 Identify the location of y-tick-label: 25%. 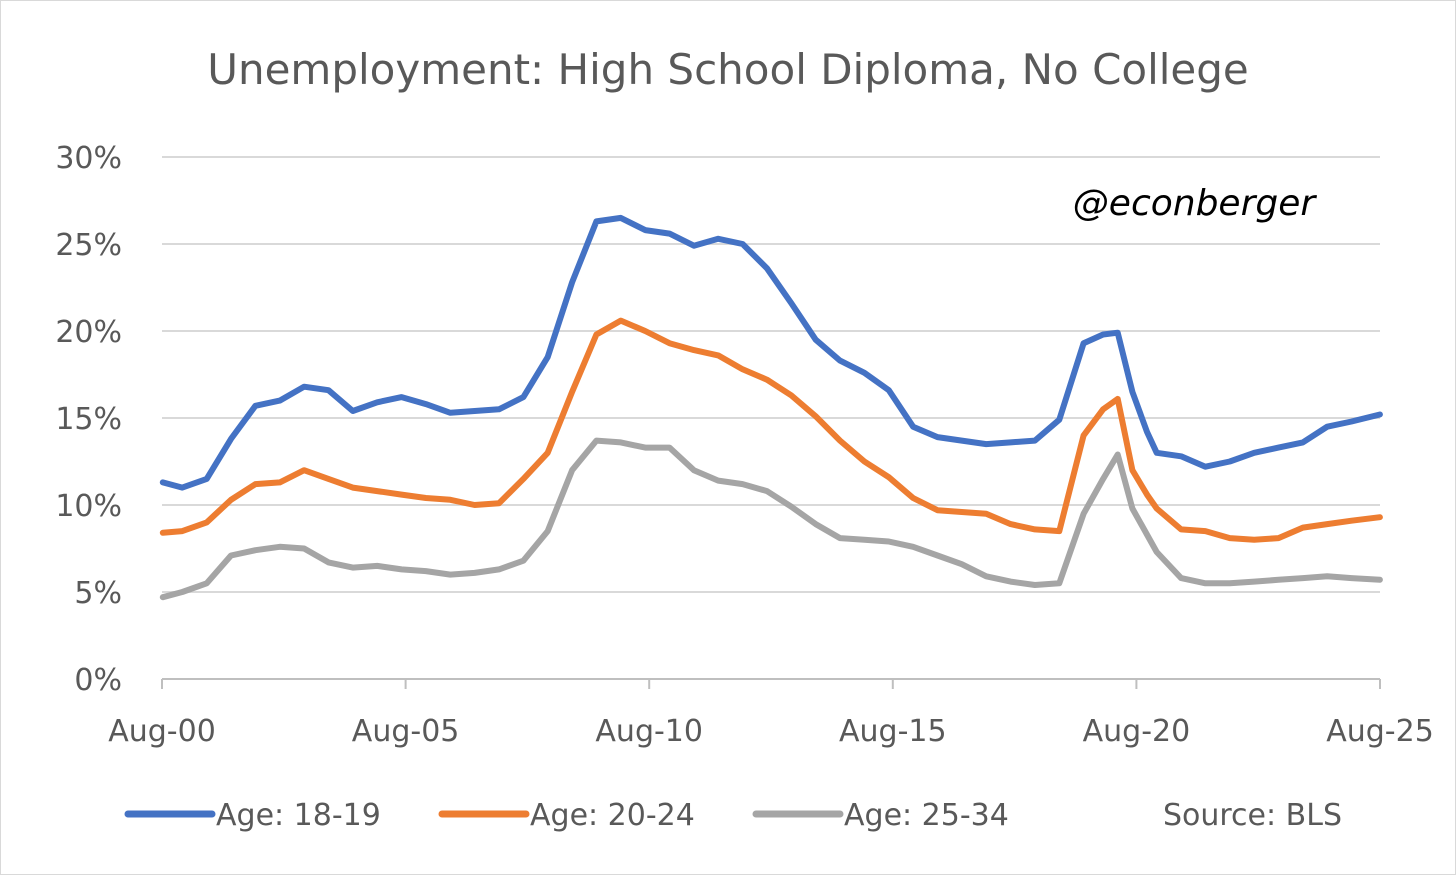
(88, 245).